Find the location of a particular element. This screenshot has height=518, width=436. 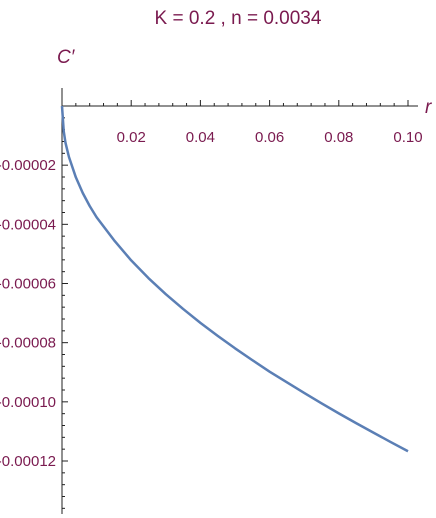

y-tick-label: -0.00004 is located at coordinates (28, 224).